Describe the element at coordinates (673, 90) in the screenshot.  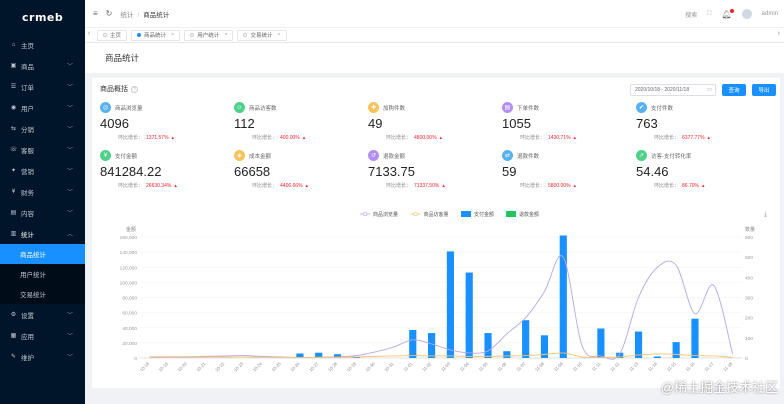
I see `date-range-picker: 2020/10/18 - 2020/11/18 ▭` at that location.